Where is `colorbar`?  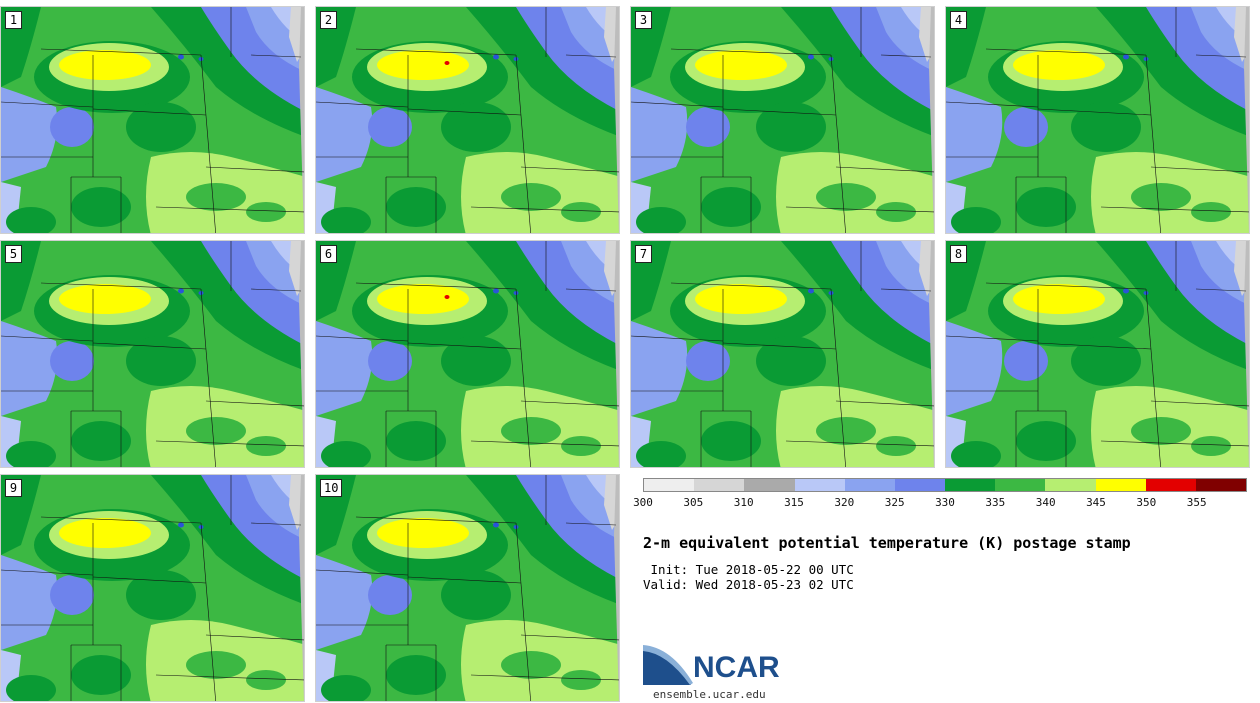
colorbar is located at coordinates (945, 485).